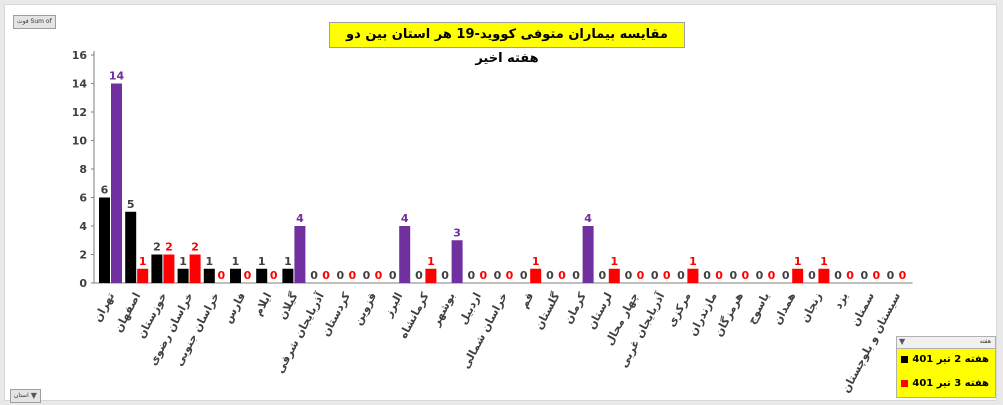 Image resolution: width=1003 pixels, height=405 pixels. Describe the element at coordinates (945, 383) in the screenshot. I see `legend-item-week-3: هفته 3 تیر 401` at that location.